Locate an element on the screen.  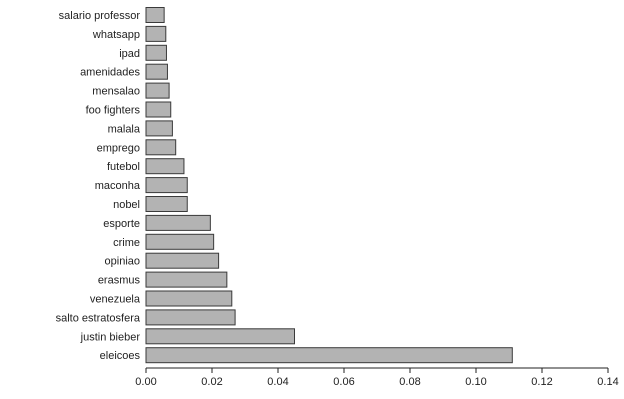
bar-futebol is located at coordinates (165, 166).